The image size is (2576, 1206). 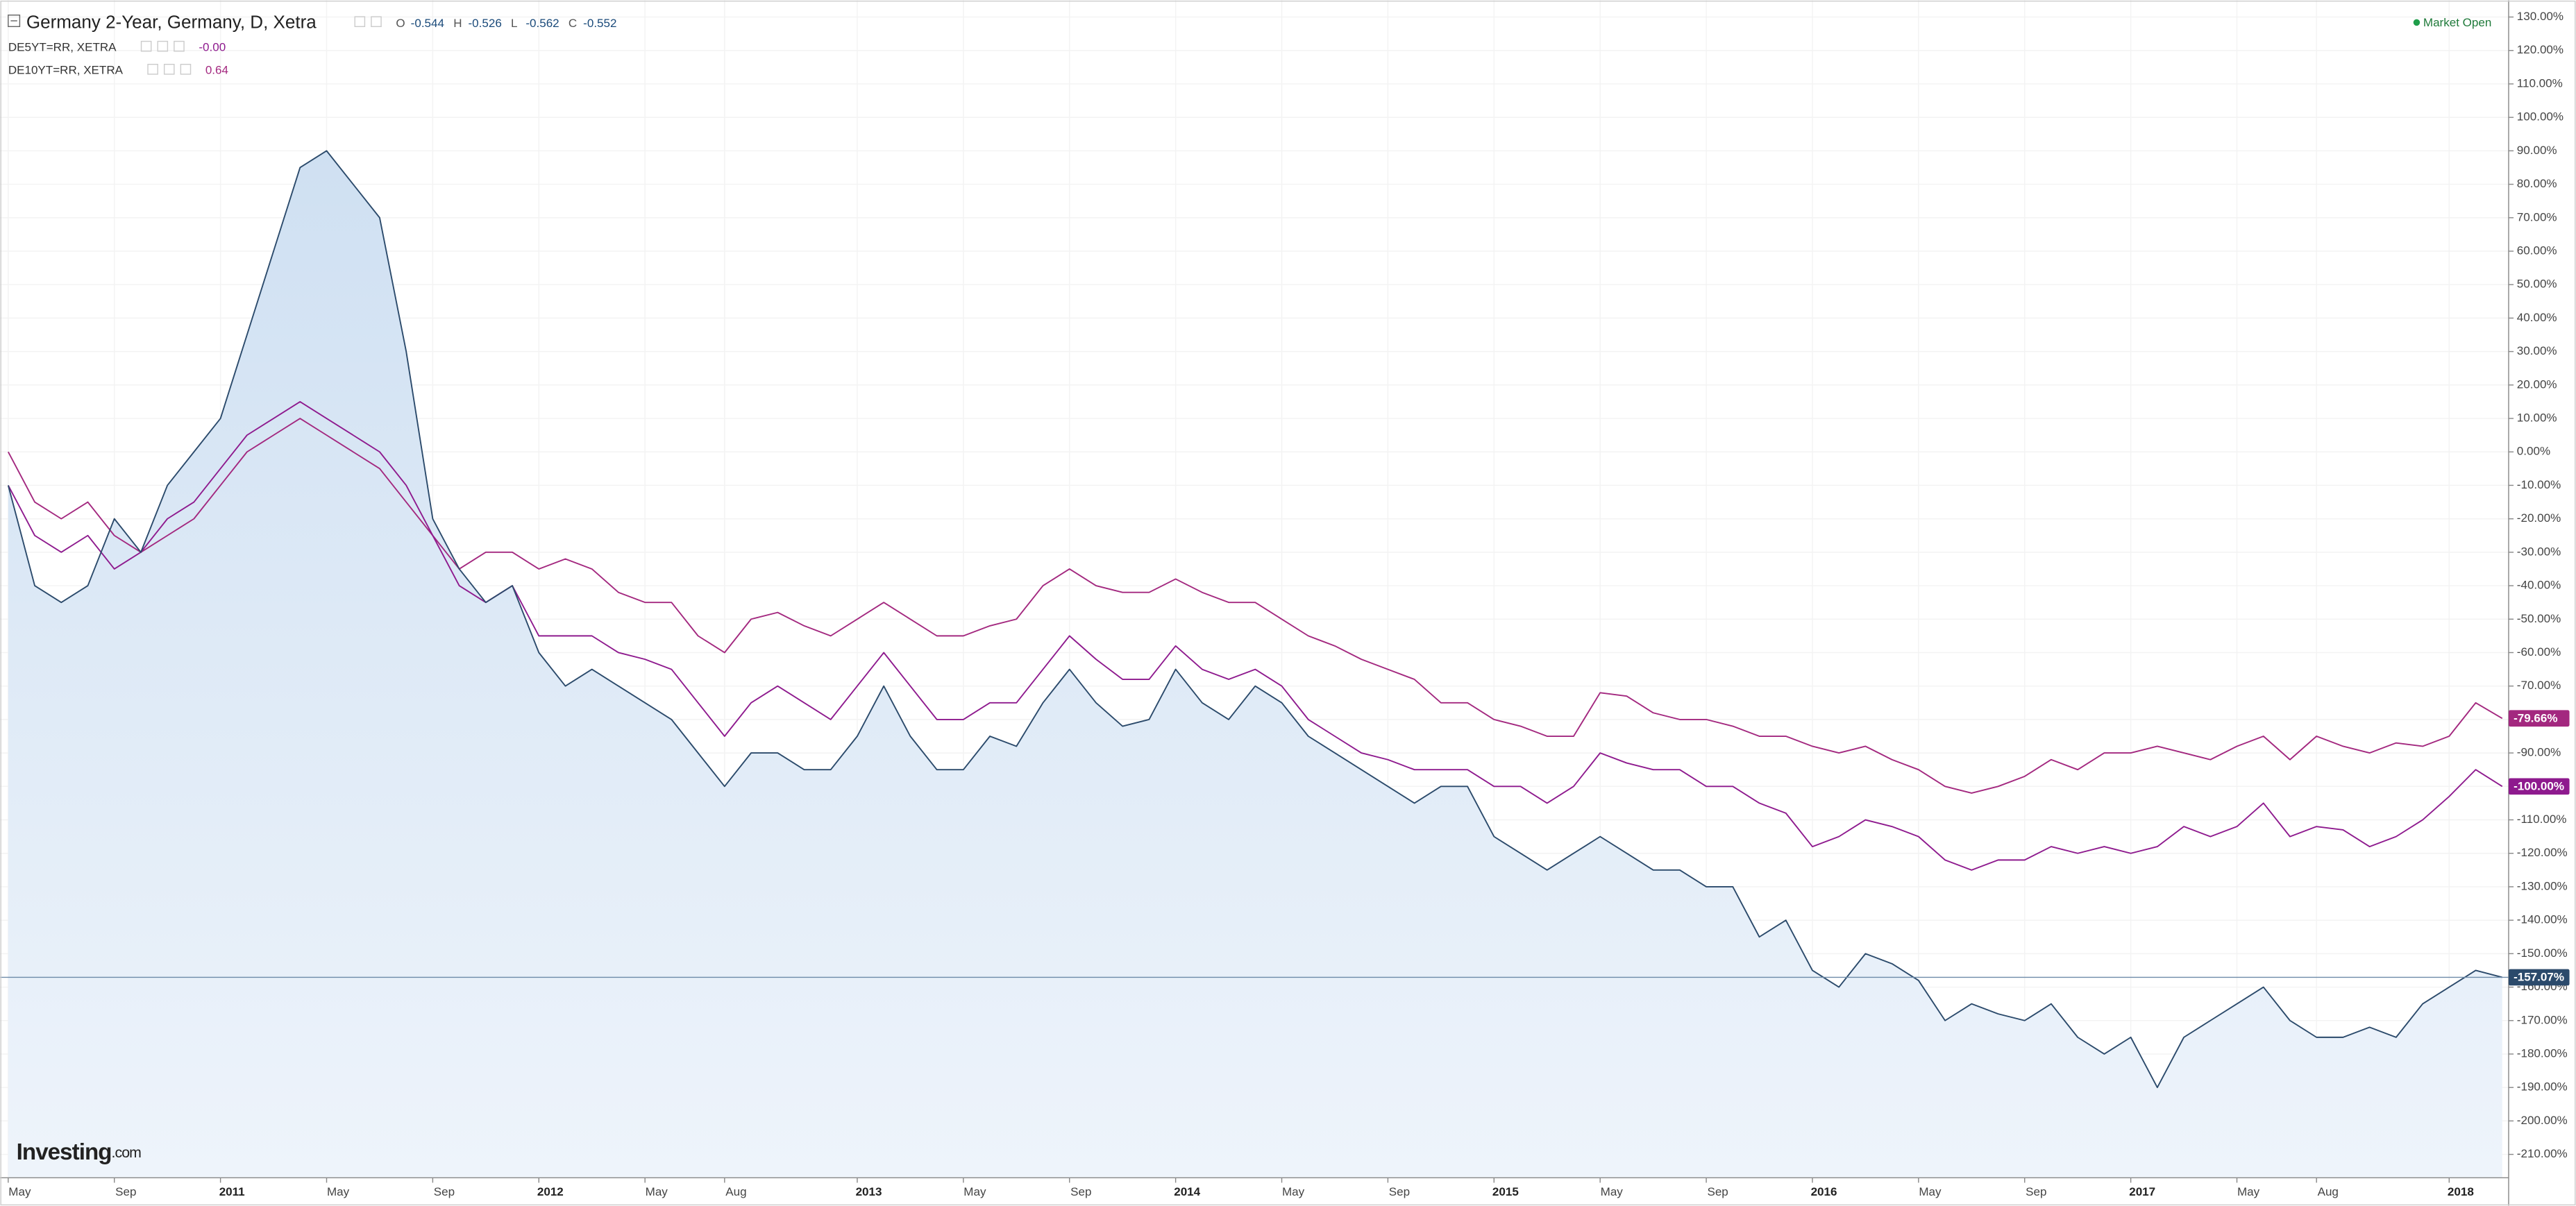 I want to click on y-tick-label: -30.00%, so click(x=2539, y=551).